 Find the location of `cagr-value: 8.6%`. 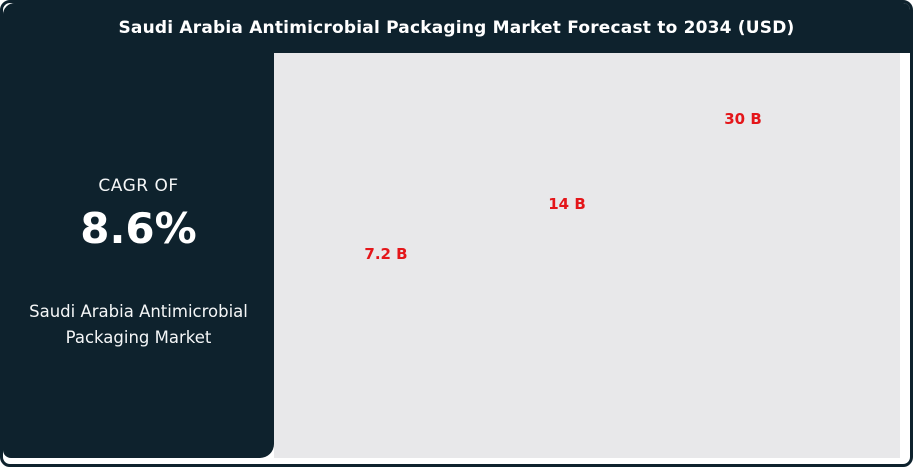

cagr-value: 8.6% is located at coordinates (138, 228).